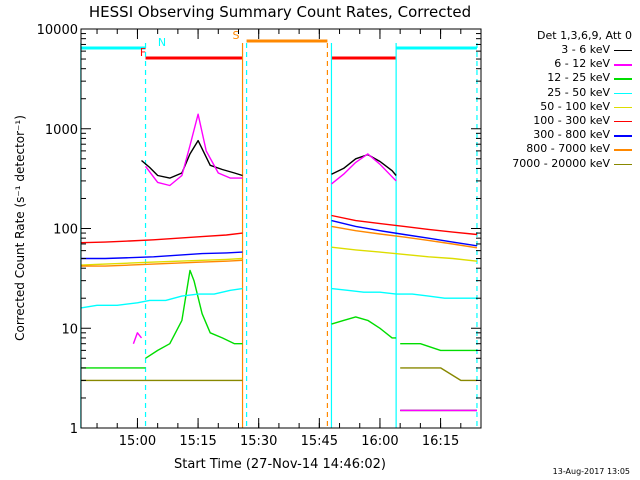  I want to click on legend-label: 50 - 100 keV, so click(575, 106).